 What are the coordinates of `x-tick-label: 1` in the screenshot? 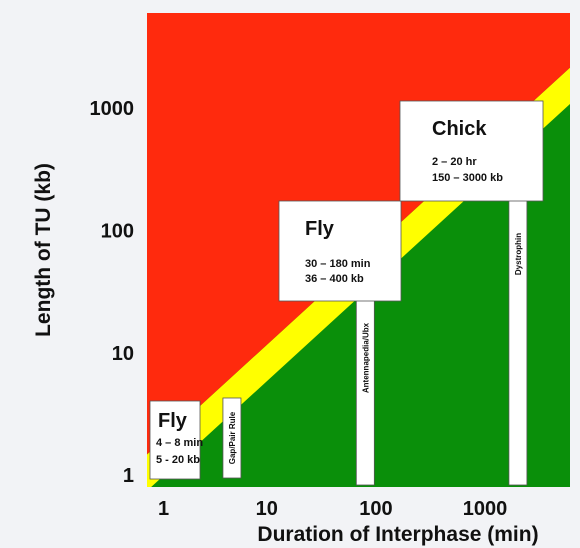 It's located at (163, 509).